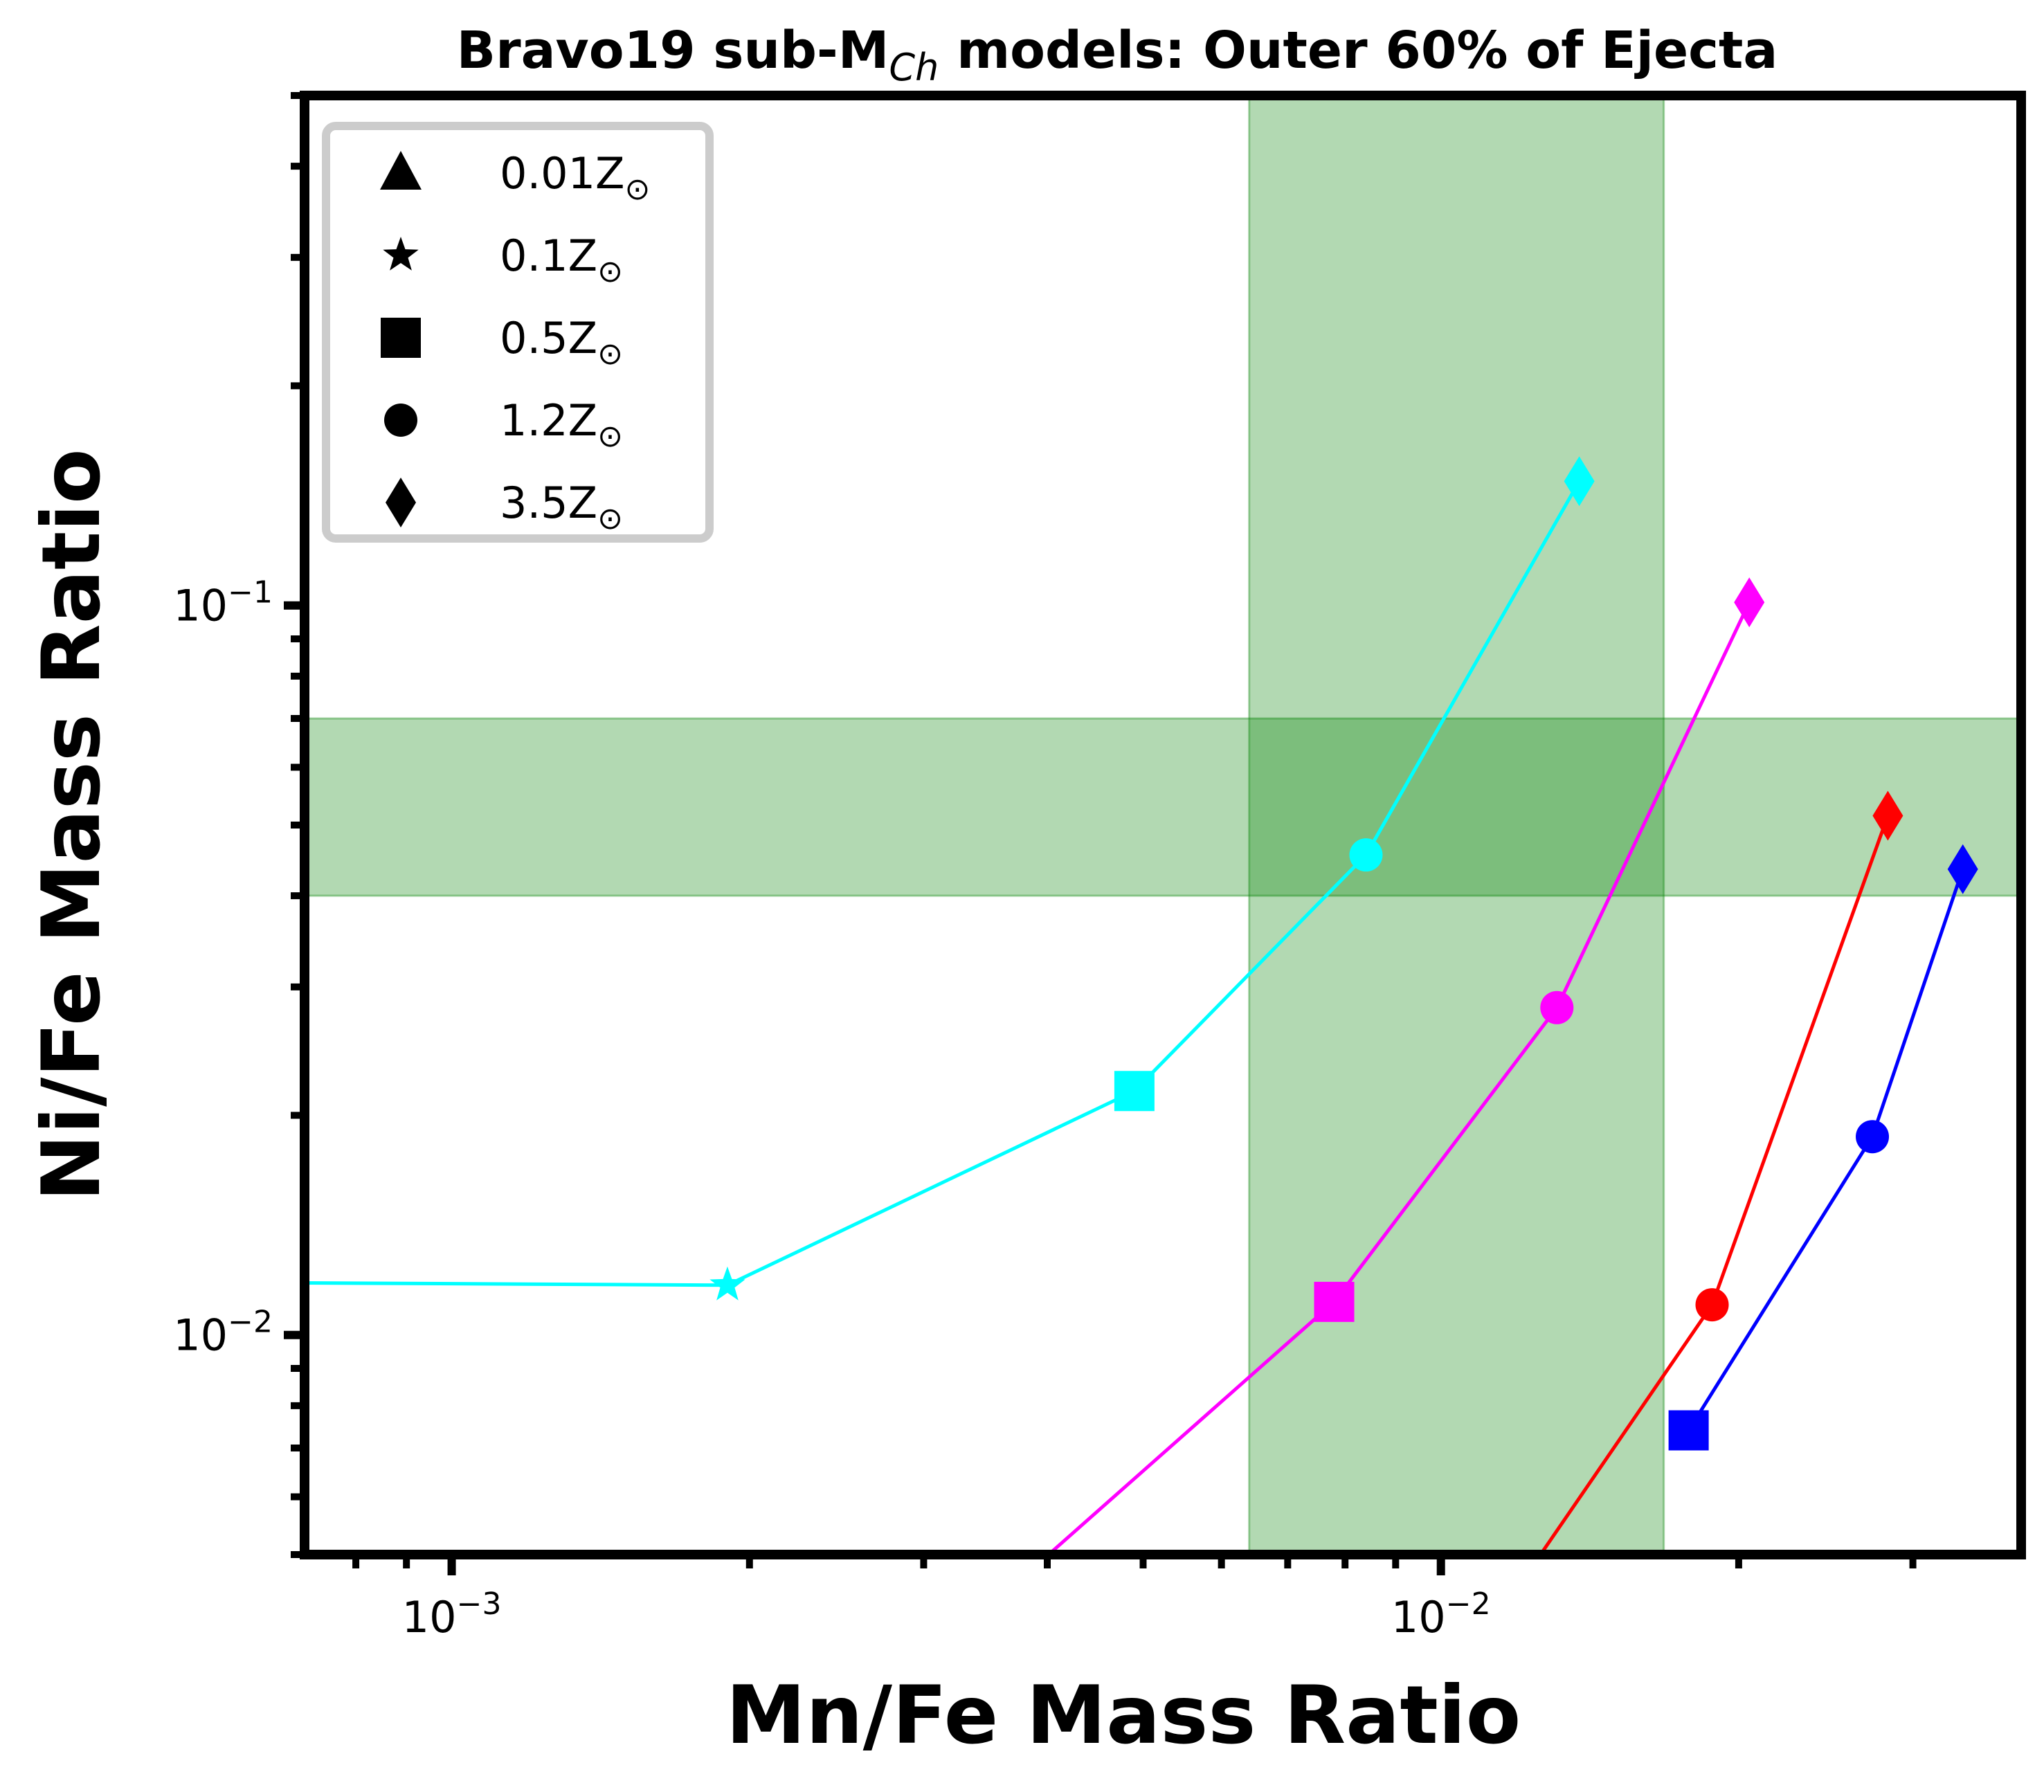  What do you see at coordinates (223, 603) in the screenshot?
I see `y-tick-label: 10⁻¹` at bounding box center [223, 603].